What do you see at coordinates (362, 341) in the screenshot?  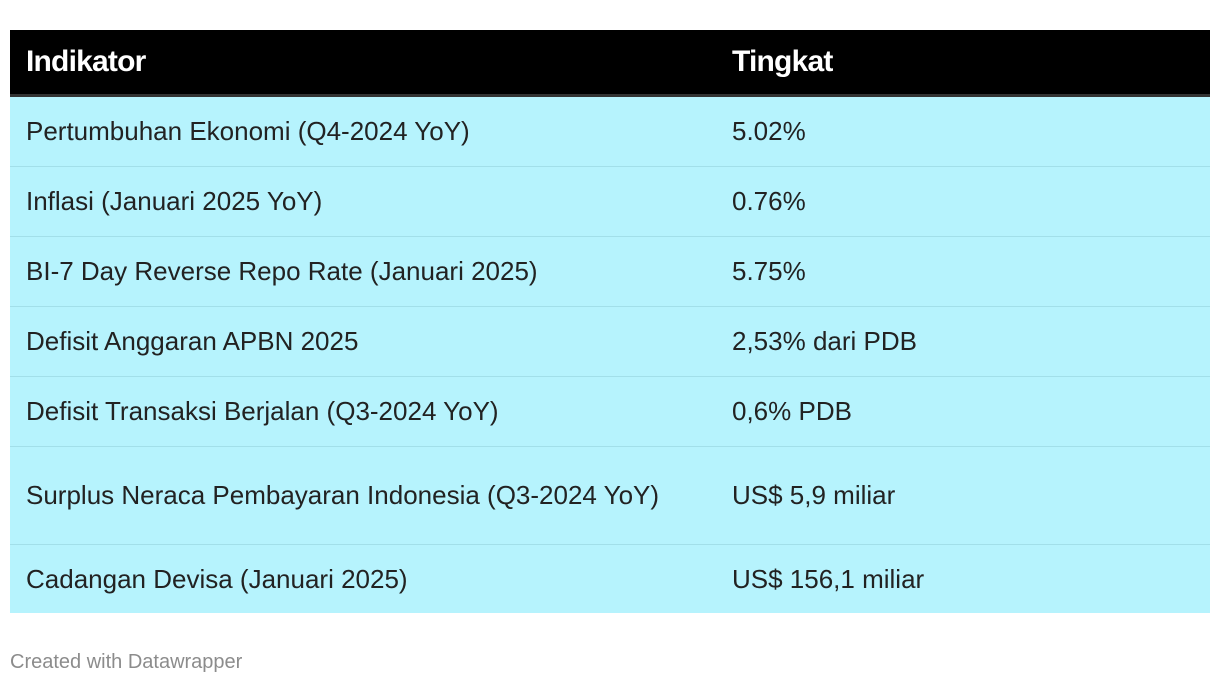 I see `indicator-cell: Defisit Anggaran APBN 2025` at bounding box center [362, 341].